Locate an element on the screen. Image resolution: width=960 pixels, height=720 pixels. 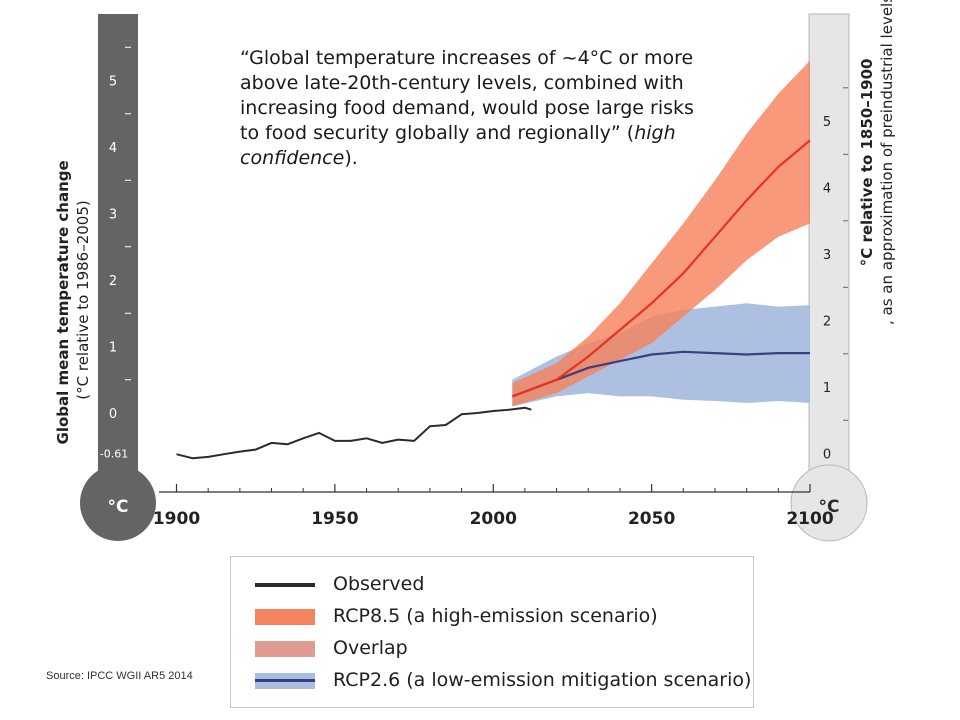
x-tick-label-2000: 2000 is located at coordinates (493, 519).